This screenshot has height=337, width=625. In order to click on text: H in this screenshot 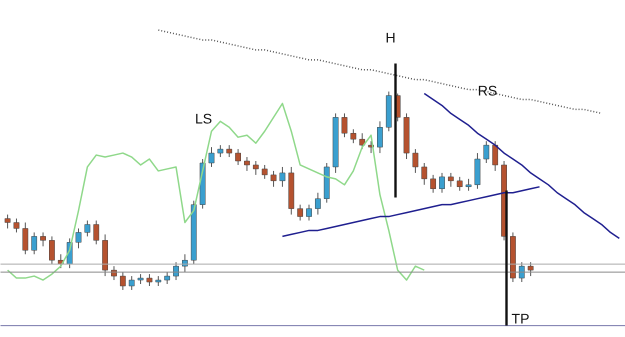, I will do `click(390, 38)`.